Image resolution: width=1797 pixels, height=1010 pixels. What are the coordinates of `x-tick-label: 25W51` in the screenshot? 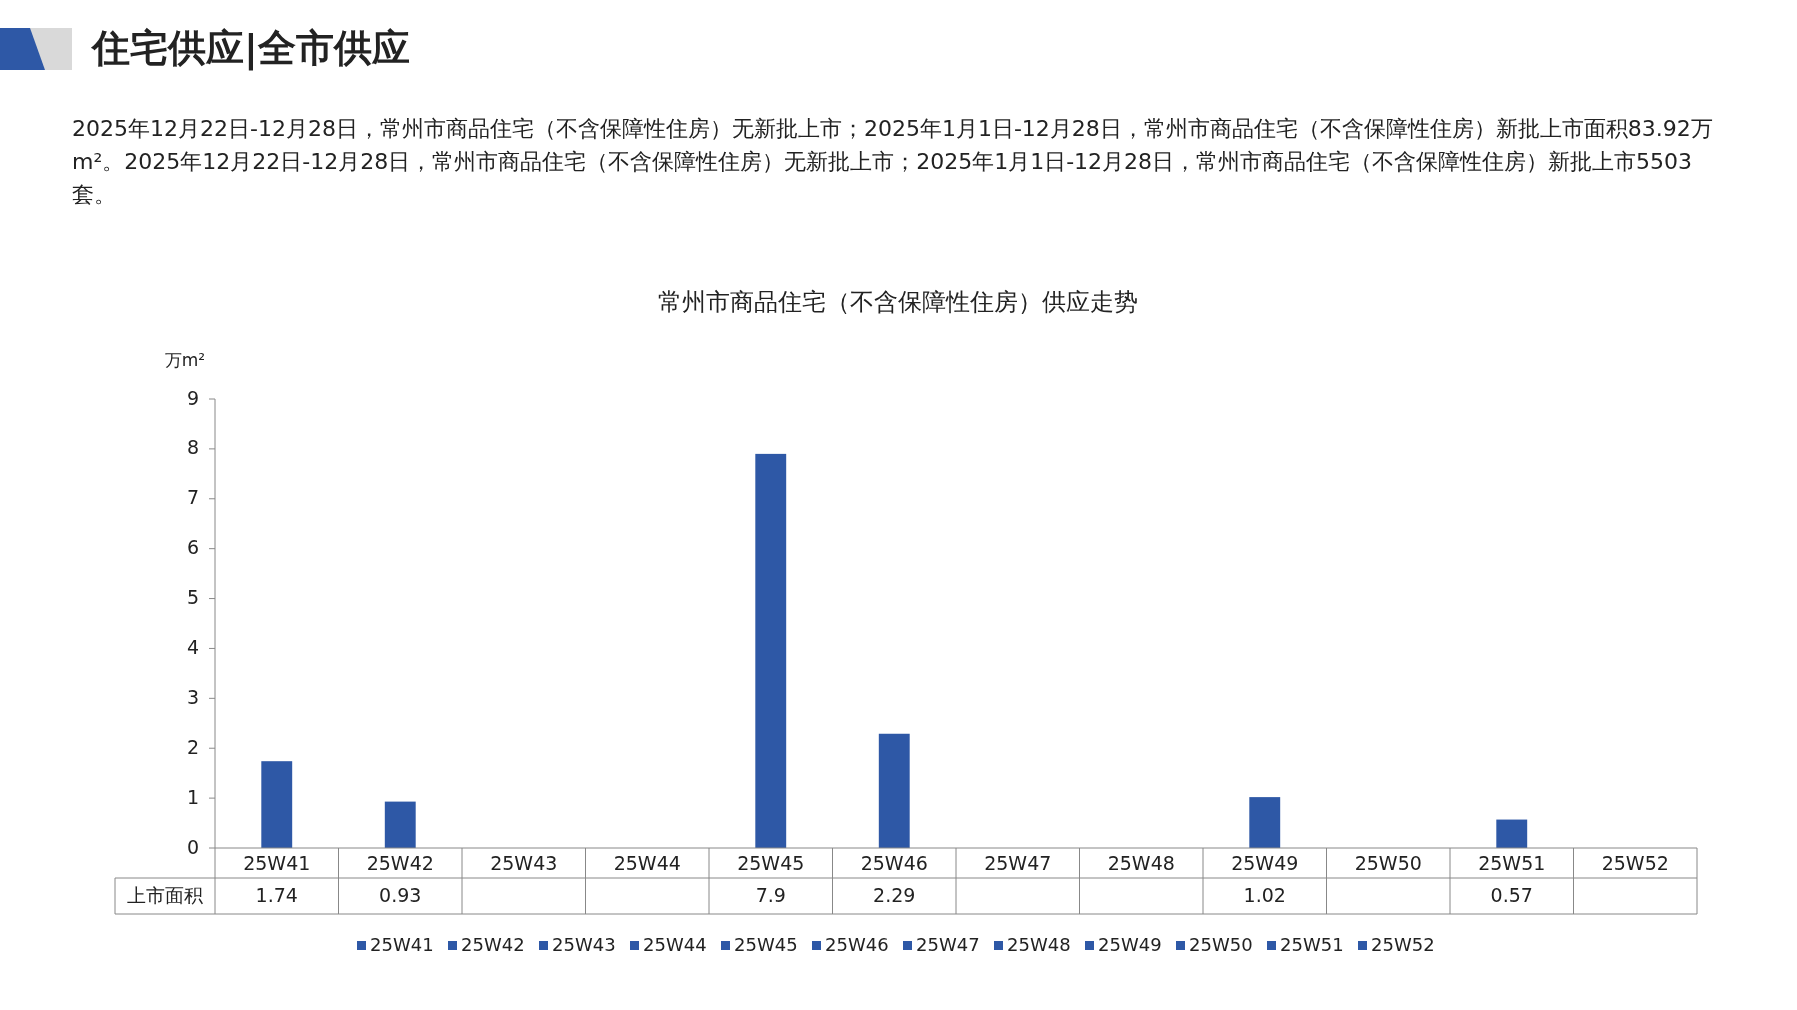 It's located at (1512, 862).